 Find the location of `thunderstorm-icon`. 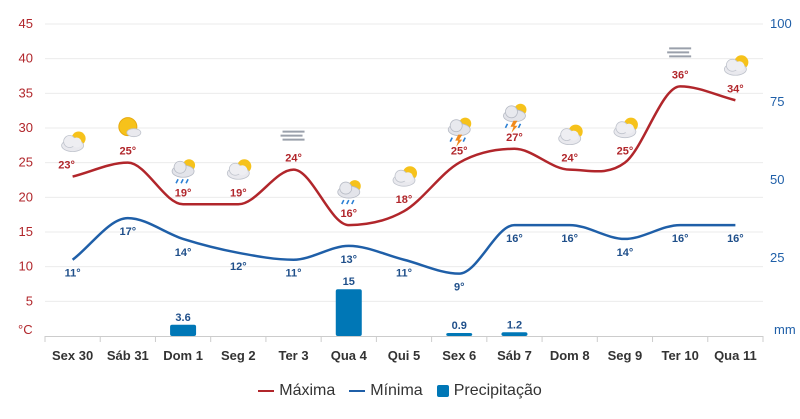

thunderstorm-icon is located at coordinates (460, 132).